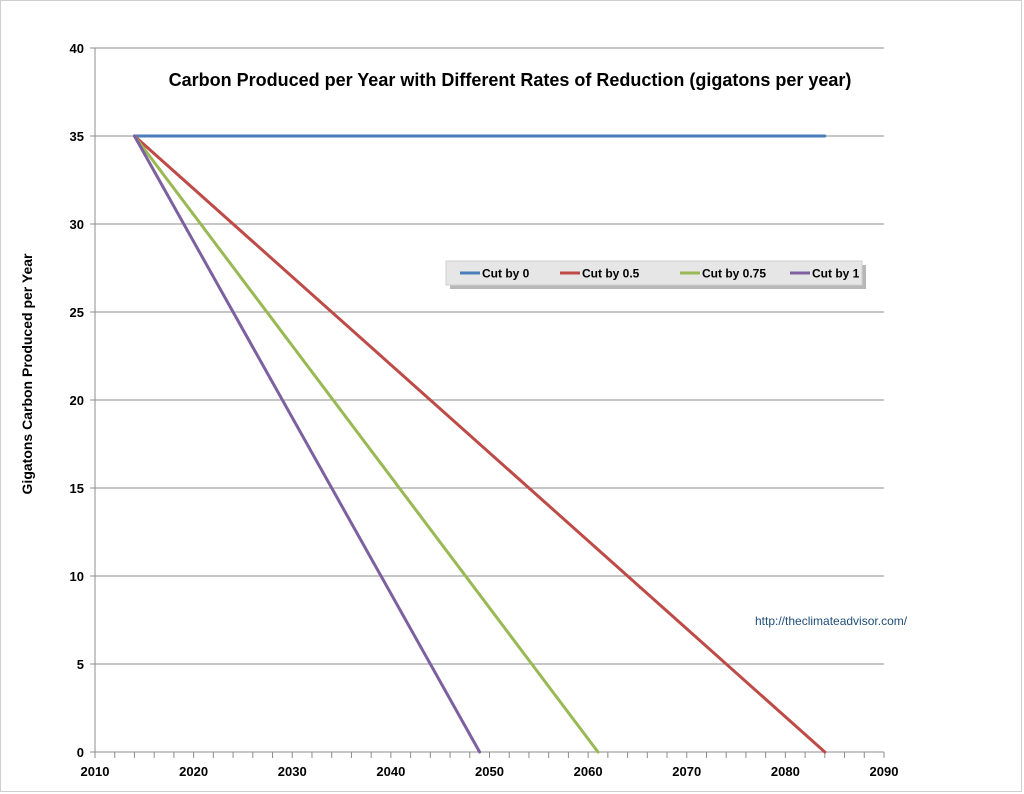  Describe the element at coordinates (785, 771) in the screenshot. I see `x-tick-label: 2080` at that location.